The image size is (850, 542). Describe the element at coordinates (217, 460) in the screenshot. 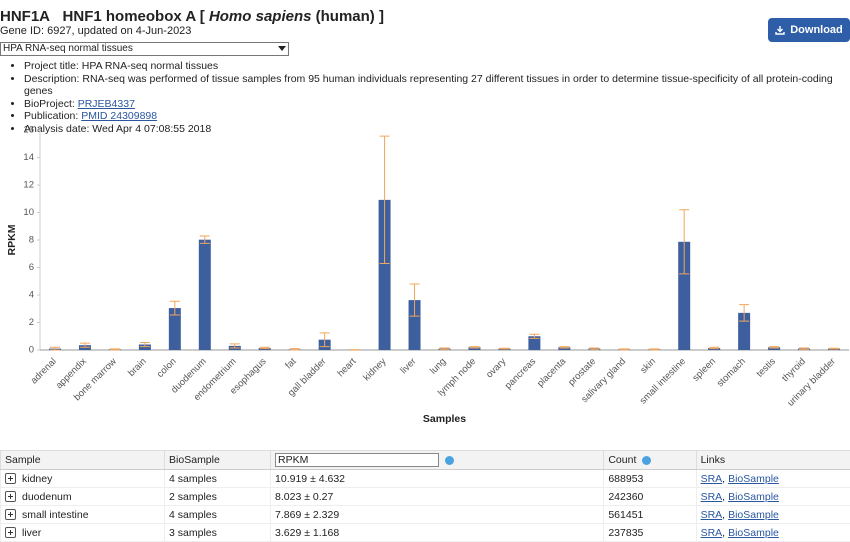

I see `column-header: BioSample` at that location.